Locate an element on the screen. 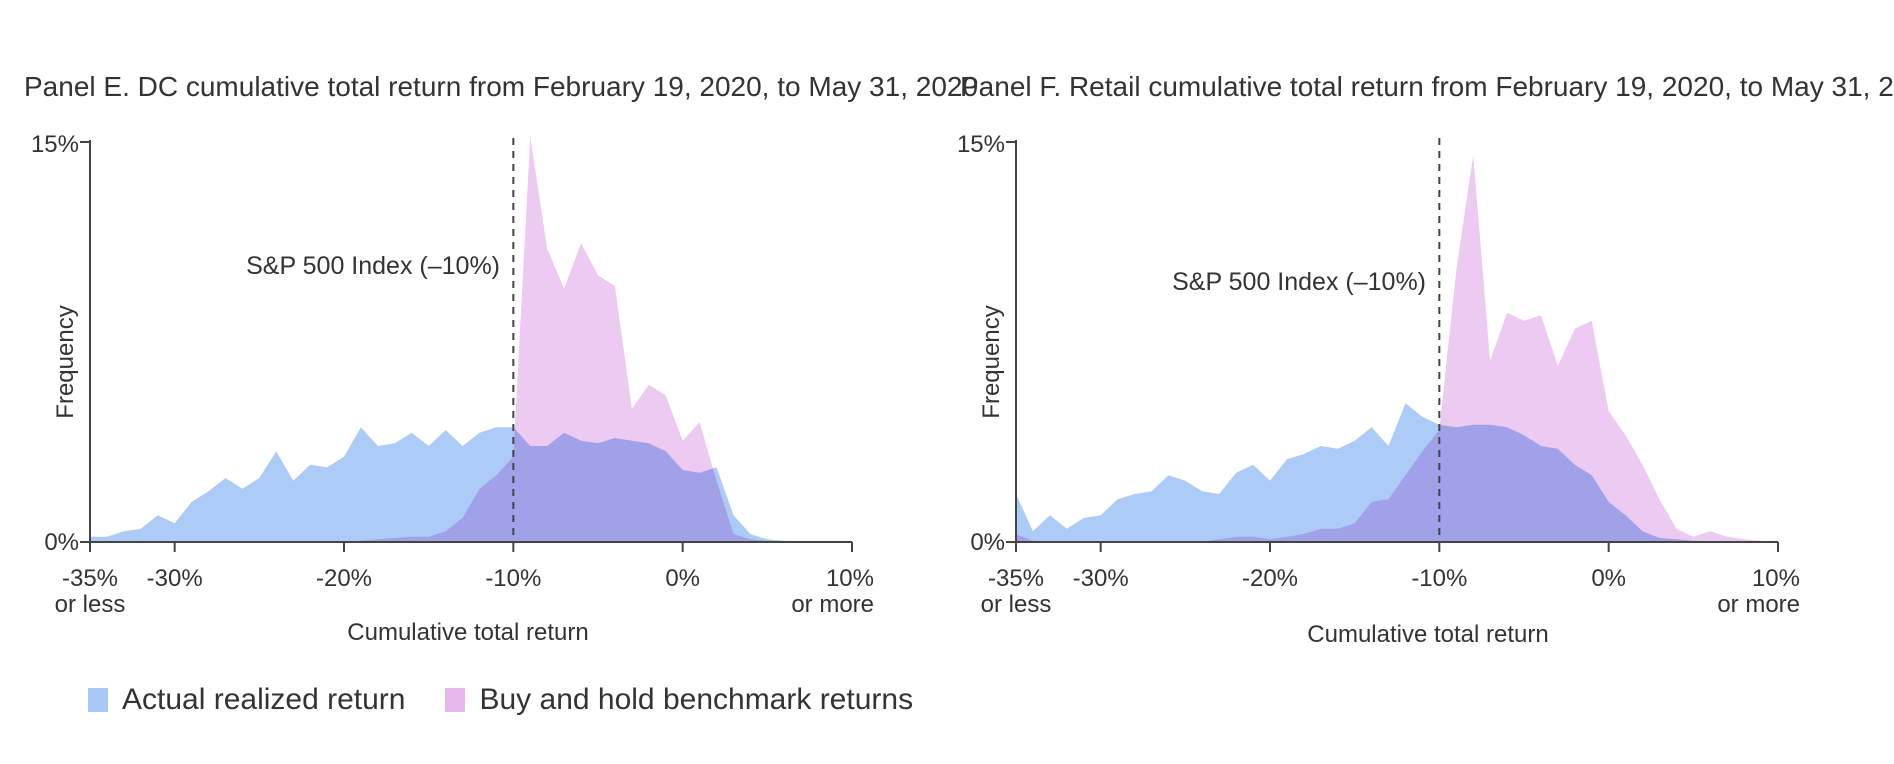  panel-f-ytick-top: 15% is located at coordinates (981, 144).